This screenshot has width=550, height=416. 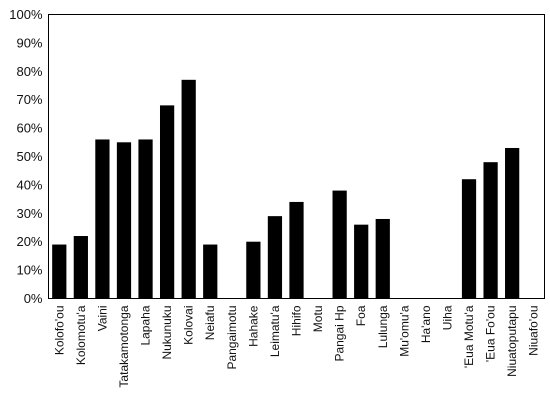 I want to click on y-tick-label: 80%, so click(x=29, y=71).